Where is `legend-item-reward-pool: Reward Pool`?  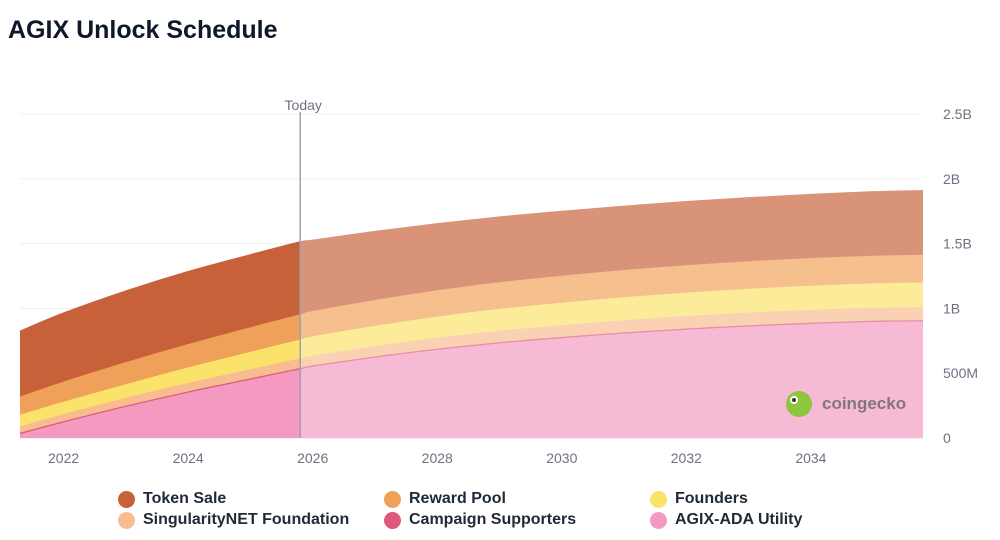
legend-item-reward-pool: Reward Pool is located at coordinates (445, 499).